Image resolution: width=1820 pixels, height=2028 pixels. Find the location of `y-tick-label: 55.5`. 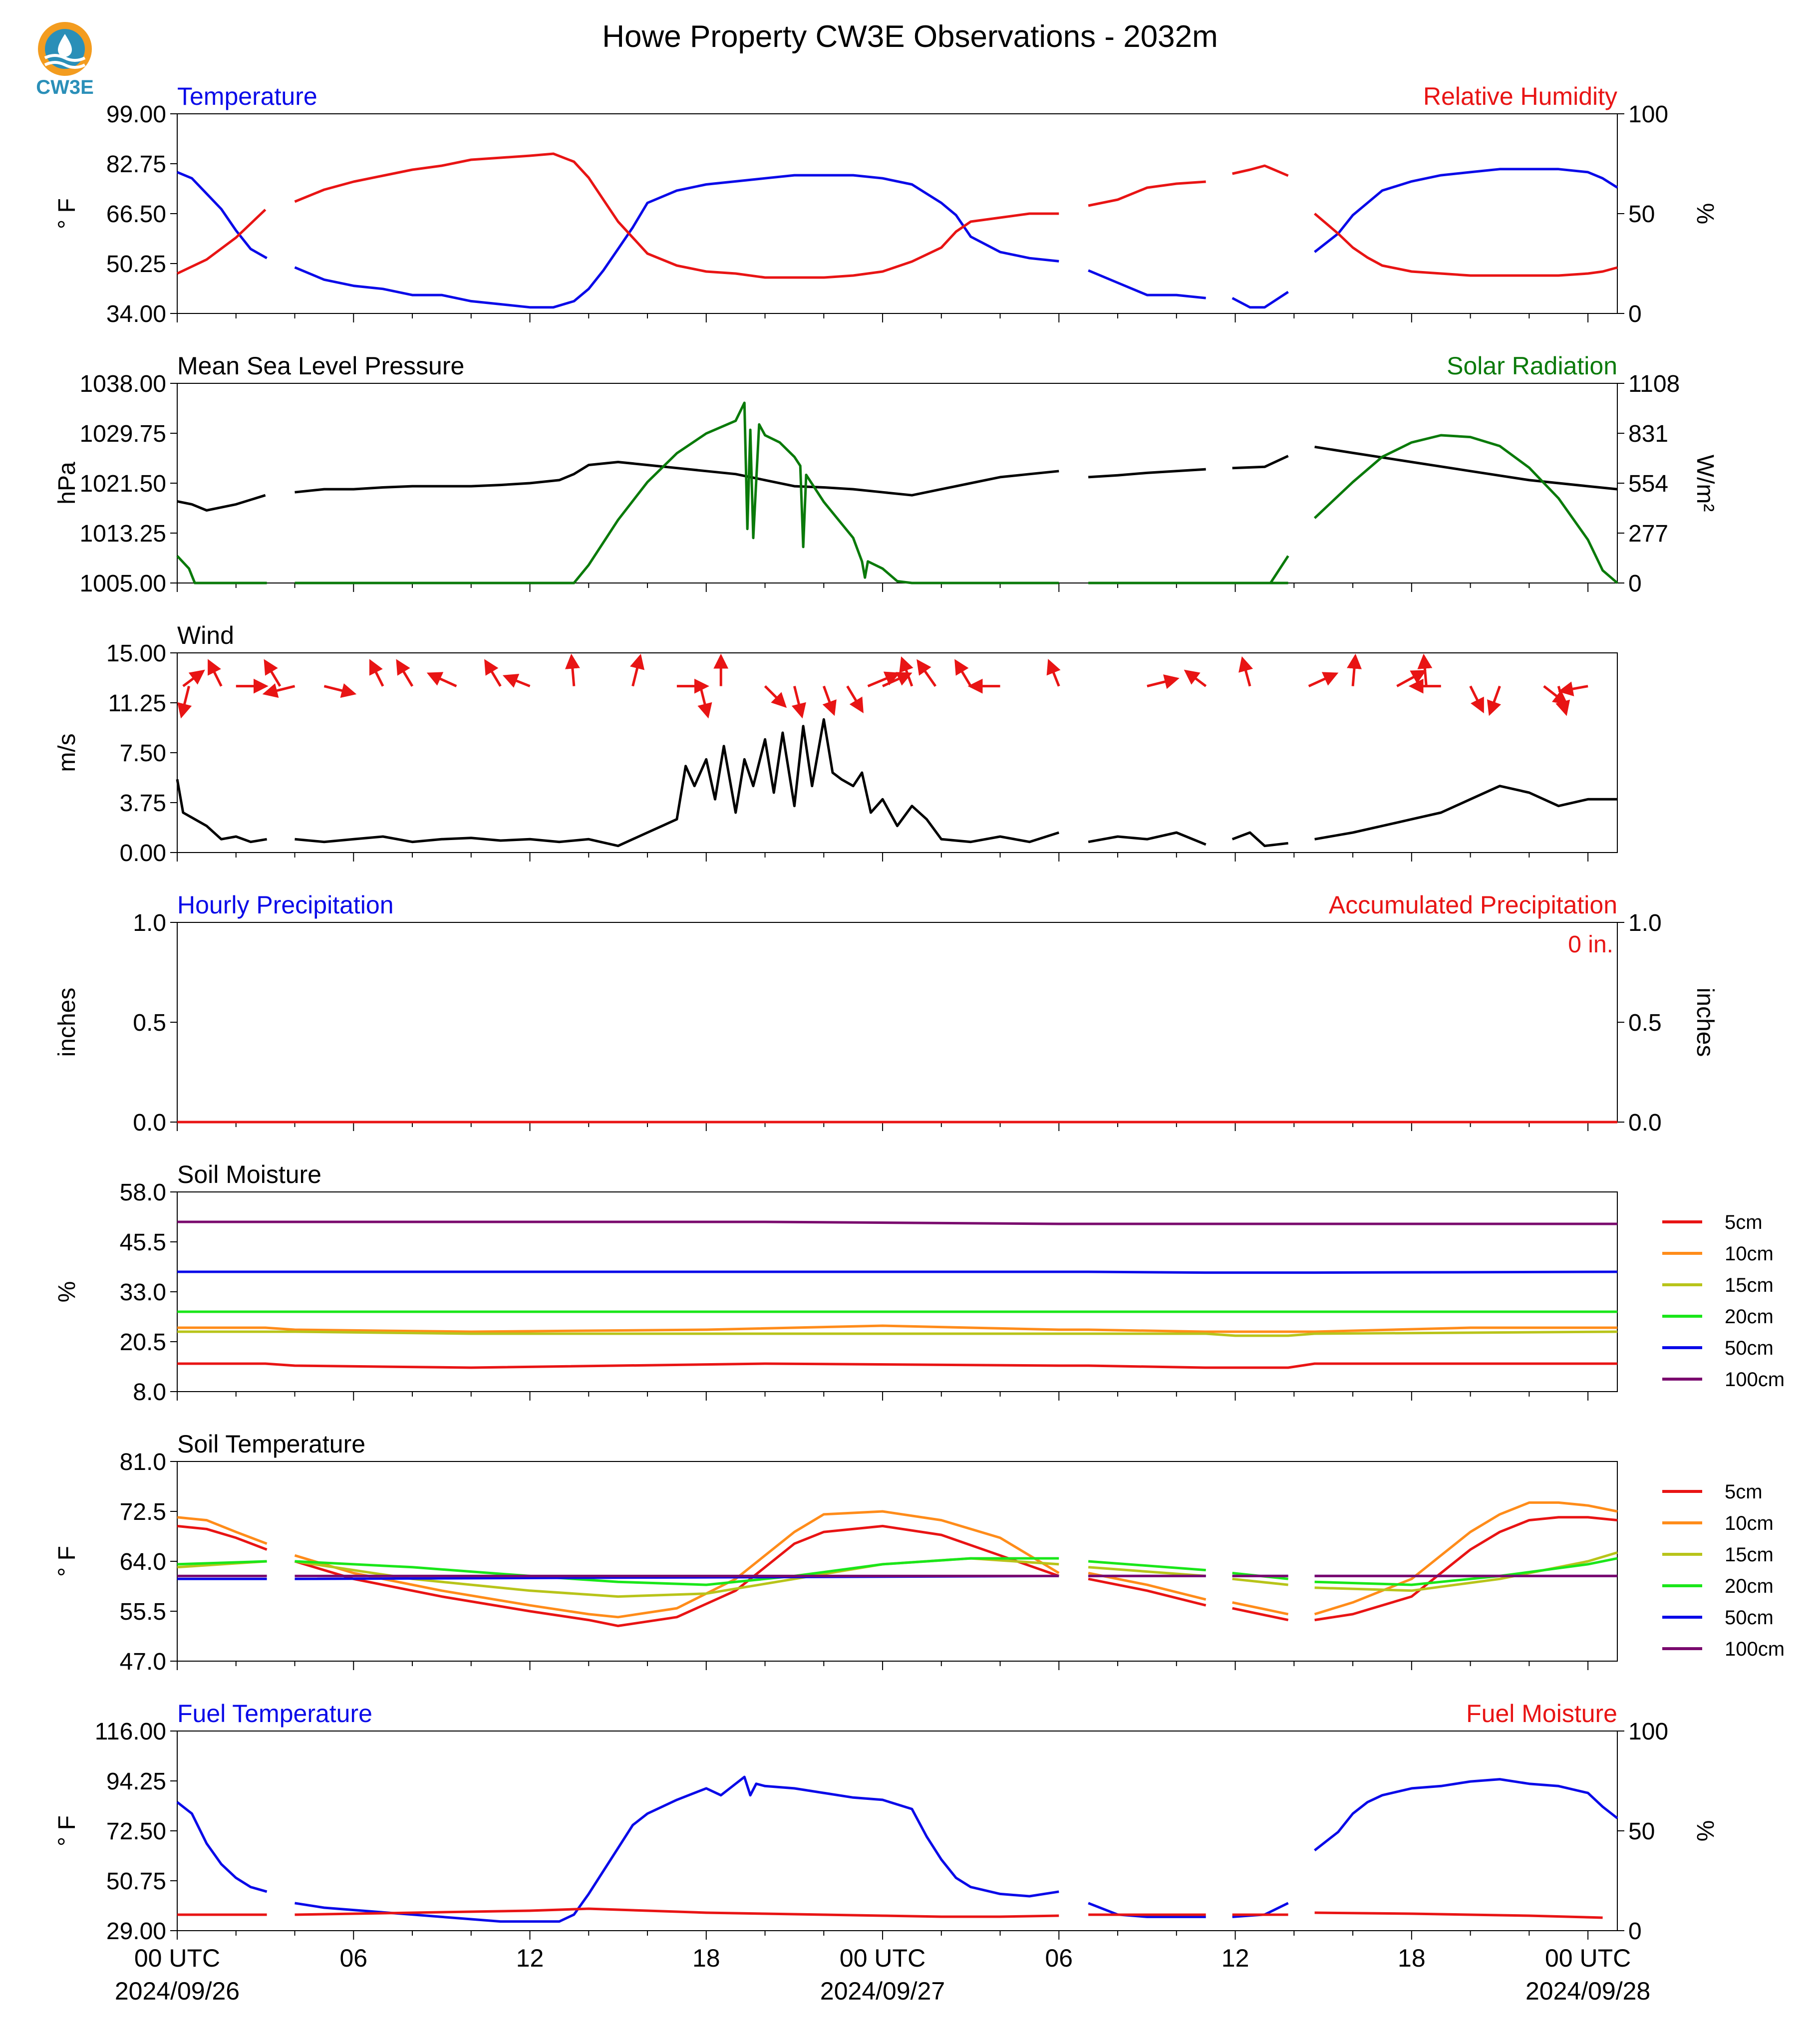

y-tick-label: 55.5 is located at coordinates (143, 1612).